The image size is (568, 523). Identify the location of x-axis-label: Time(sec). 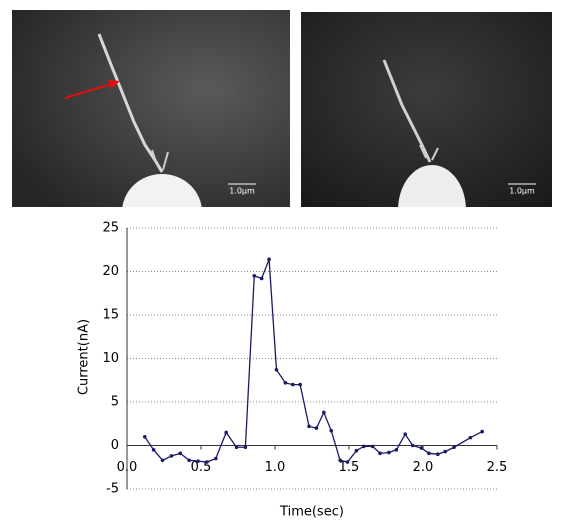
(311, 512).